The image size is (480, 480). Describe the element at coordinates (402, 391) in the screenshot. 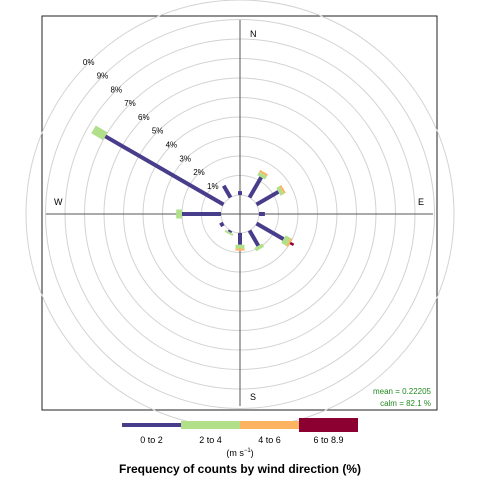

I see `mean-stat: mean = 0.22205` at that location.